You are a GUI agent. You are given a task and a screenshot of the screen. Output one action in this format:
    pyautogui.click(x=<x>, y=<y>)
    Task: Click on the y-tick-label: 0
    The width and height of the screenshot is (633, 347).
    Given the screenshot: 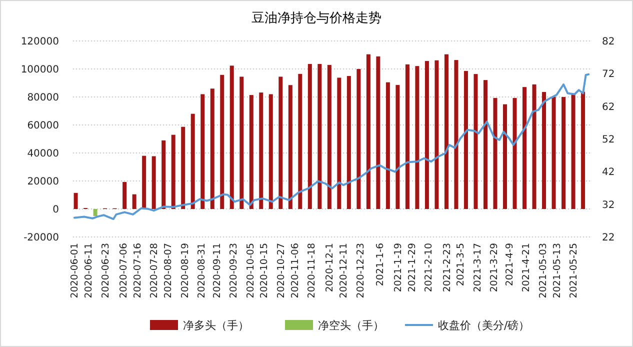 What is the action you would take?
    pyautogui.click(x=55, y=210)
    